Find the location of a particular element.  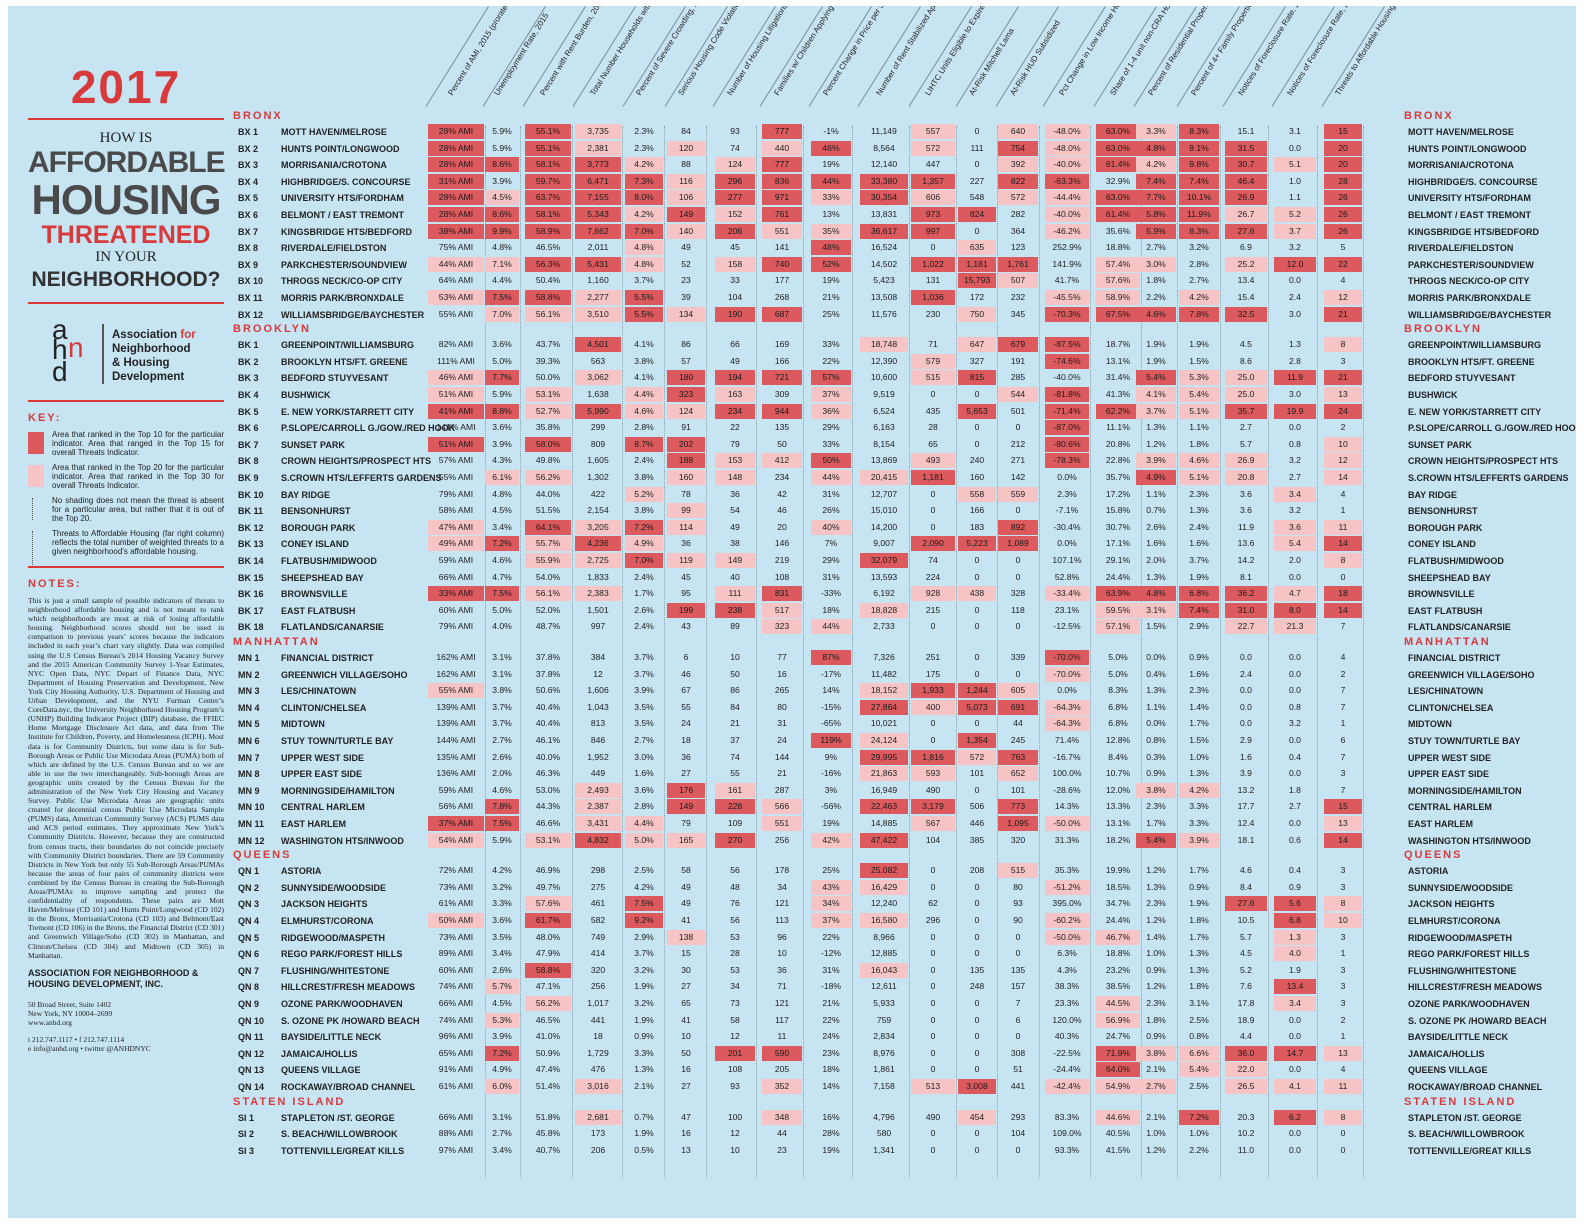

data-cell: 23 is located at coordinates (782, 1149).